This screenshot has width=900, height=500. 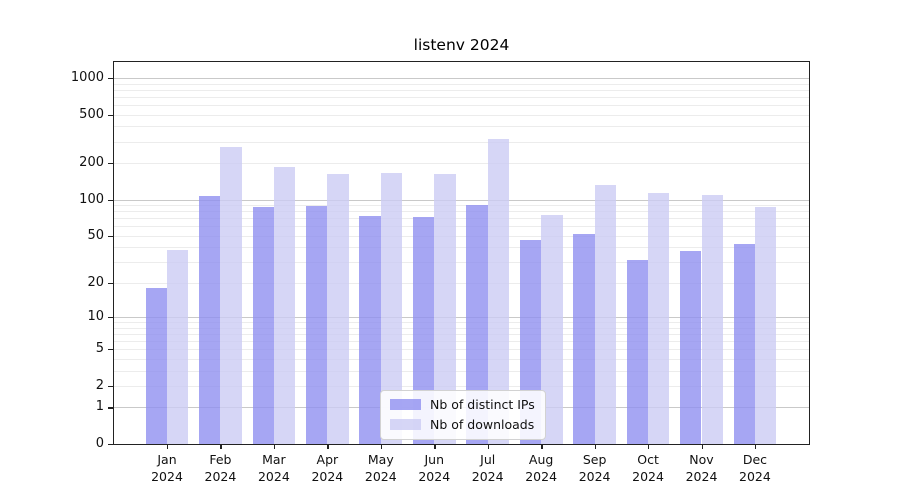 I want to click on legend-entry-downloads: Nb of downloads, so click(x=462, y=424).